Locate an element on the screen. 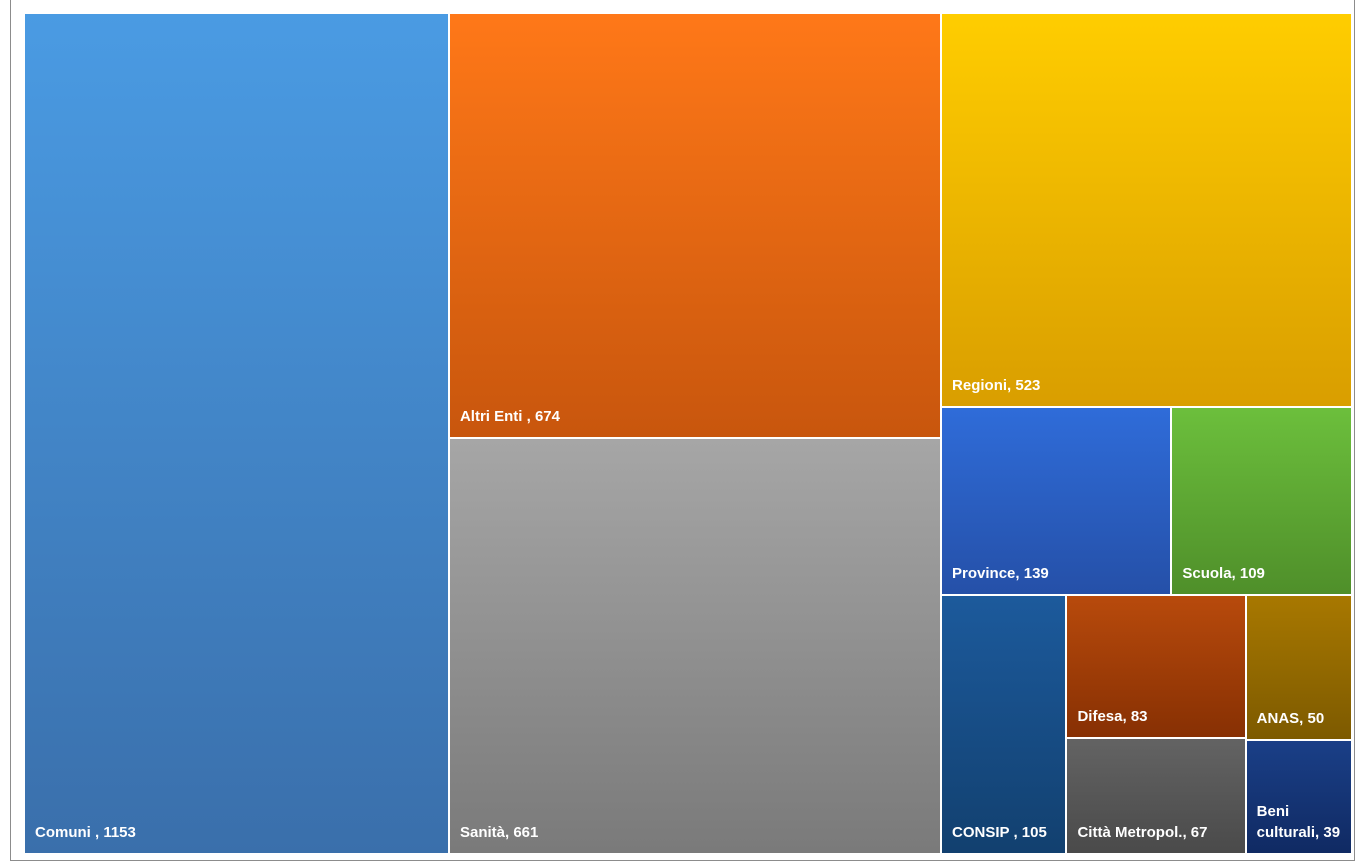  tile-label-scuola: Scuola, 109 is located at coordinates (1223, 573).